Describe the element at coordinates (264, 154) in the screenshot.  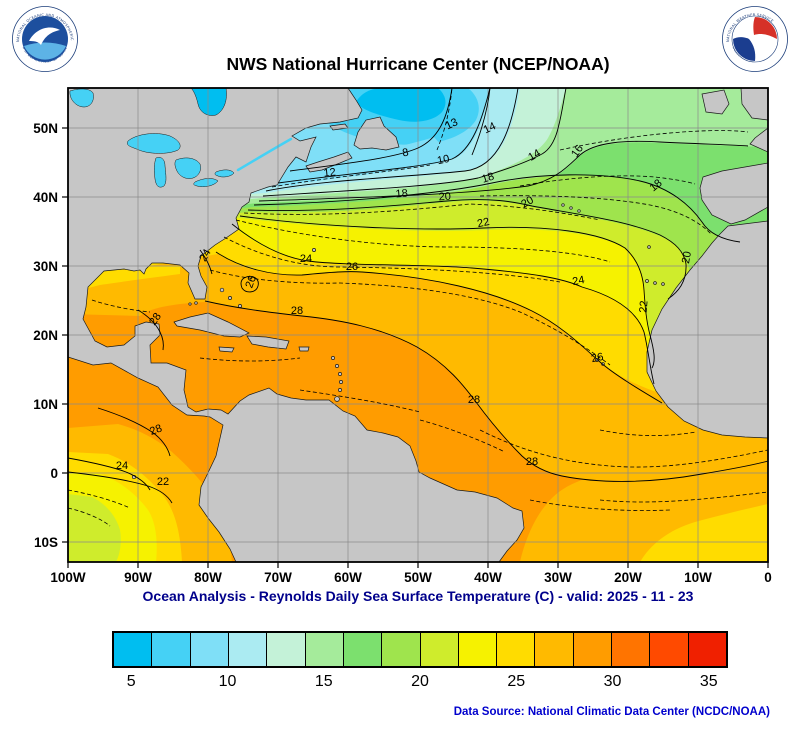
I see `st-lawrence-river` at that location.